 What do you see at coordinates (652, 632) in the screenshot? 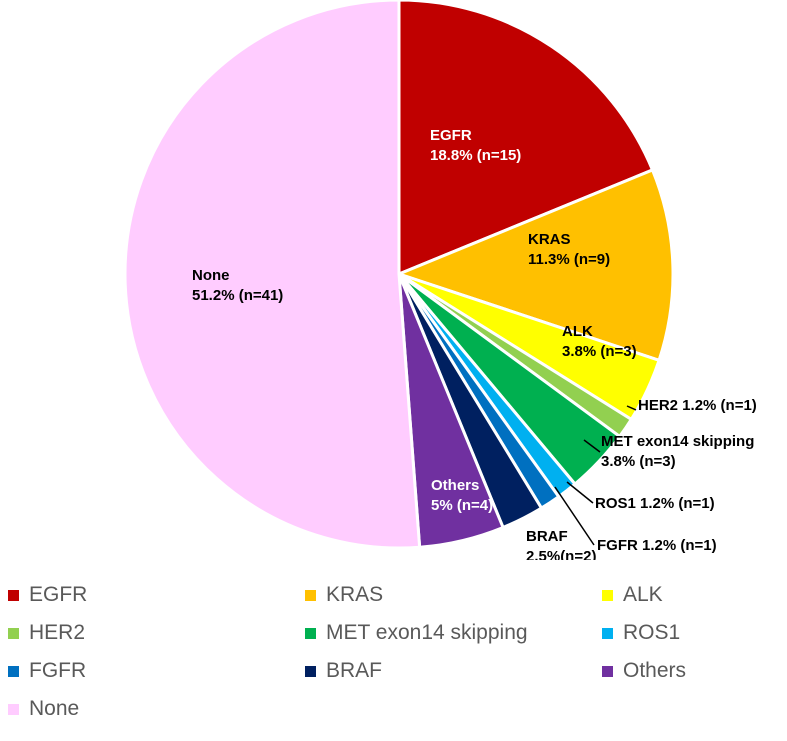
I see `legend-label: ROS1` at bounding box center [652, 632].